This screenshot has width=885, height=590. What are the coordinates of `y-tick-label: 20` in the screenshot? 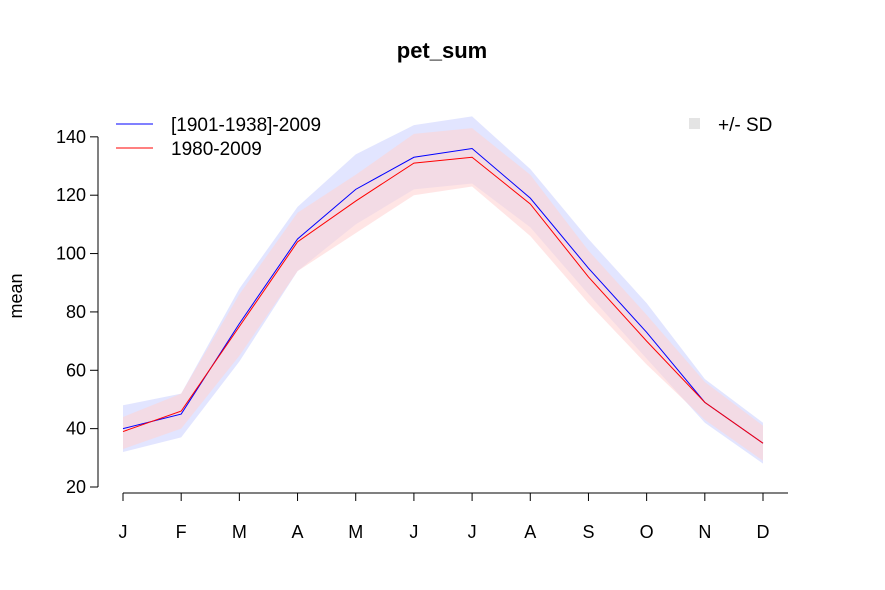 It's located at (76, 487).